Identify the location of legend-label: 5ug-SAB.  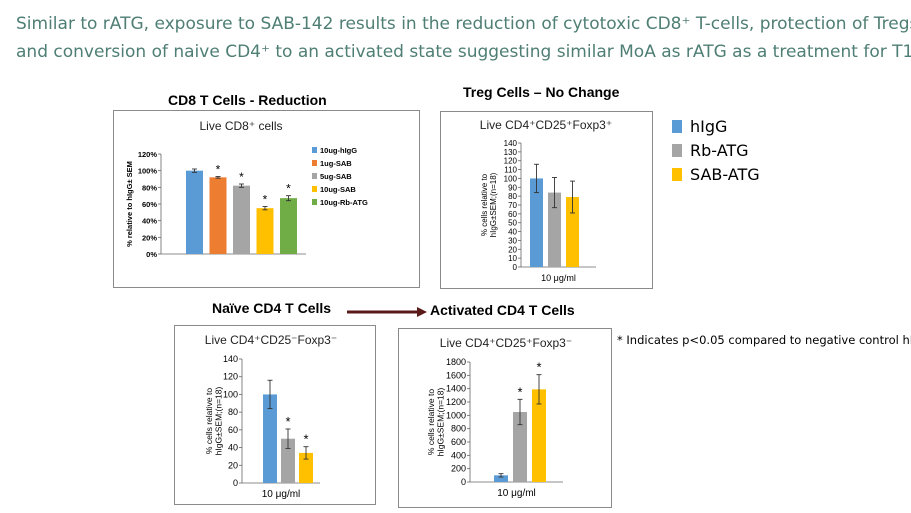
(336, 176).